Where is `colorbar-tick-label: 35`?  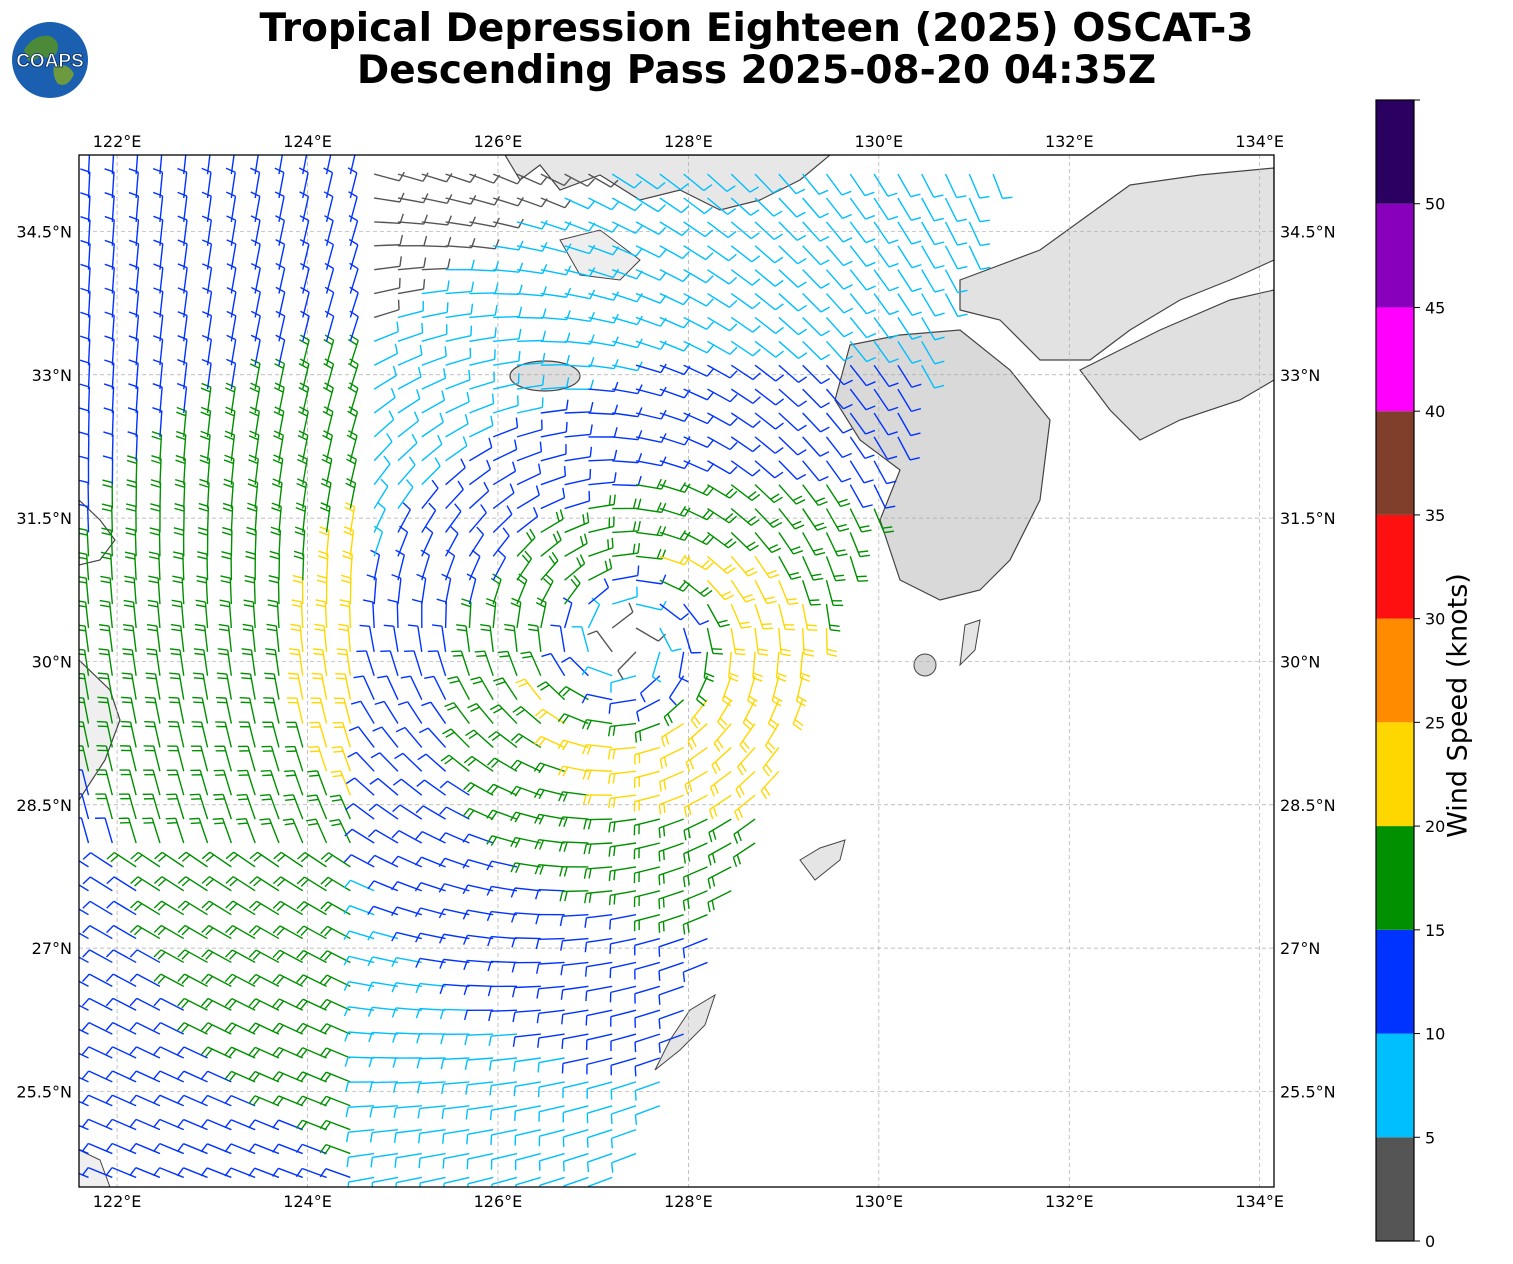 colorbar-tick-label: 35 is located at coordinates (1435, 515).